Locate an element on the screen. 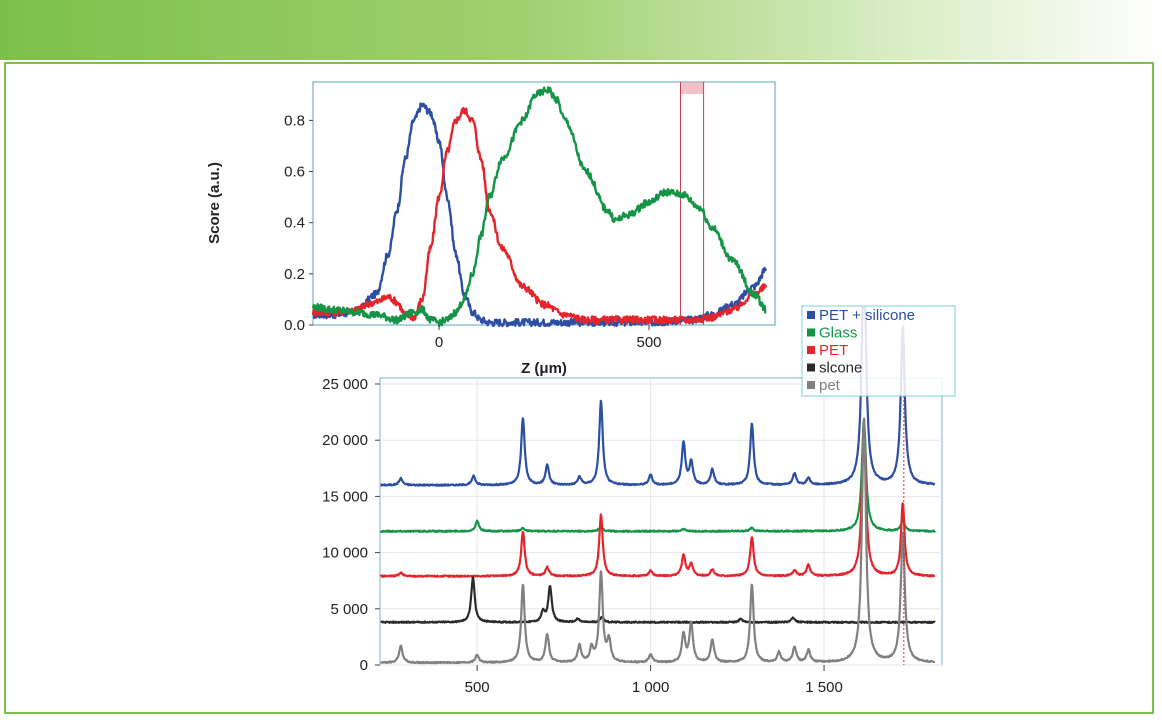 This screenshot has width=1162, height=722. score-y-tick-label: 0.0 is located at coordinates (294, 325).